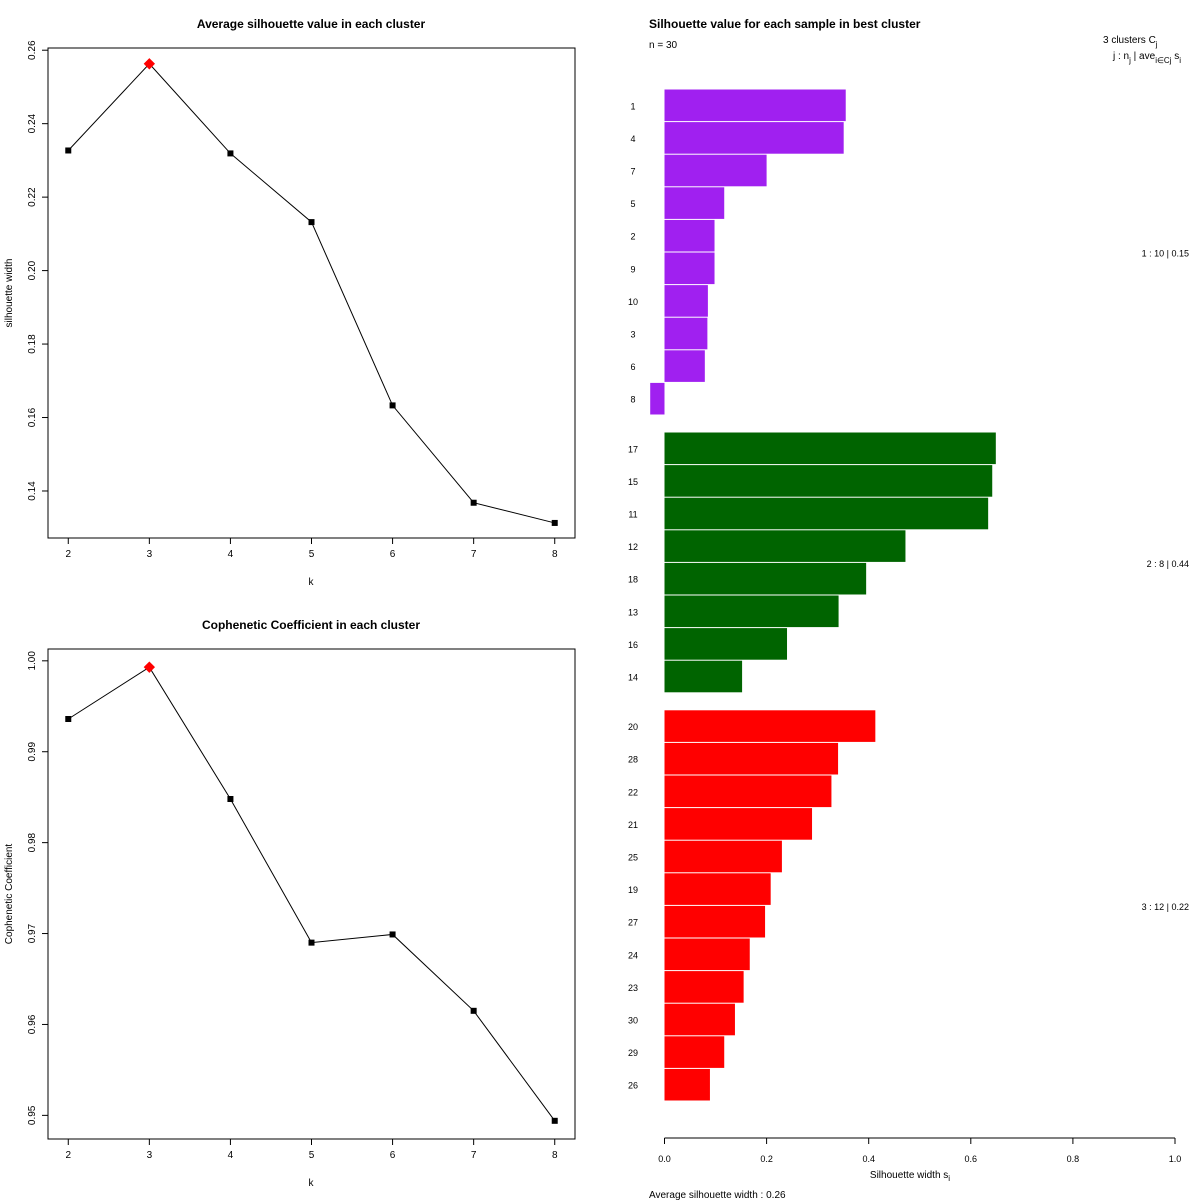 The height and width of the screenshot is (1200, 1200). What do you see at coordinates (9, 894) in the screenshot?
I see `cophenetic-y-axis-label: Cophenetic Coefficient` at bounding box center [9, 894].